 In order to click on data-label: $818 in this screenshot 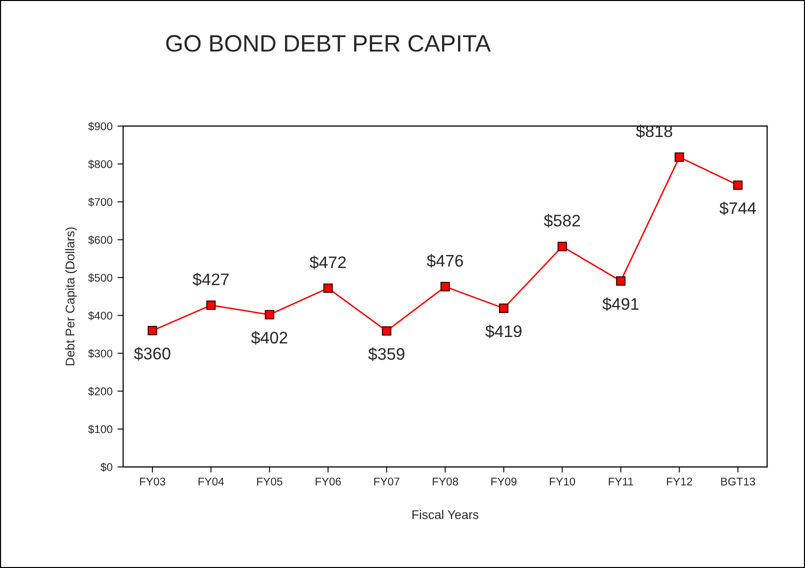, I will do `click(654, 131)`.